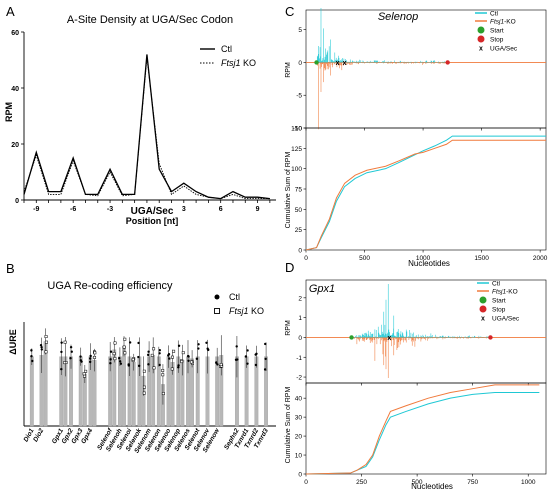  I want to click on chart-a-ytick-label: 0, so click(17, 201).